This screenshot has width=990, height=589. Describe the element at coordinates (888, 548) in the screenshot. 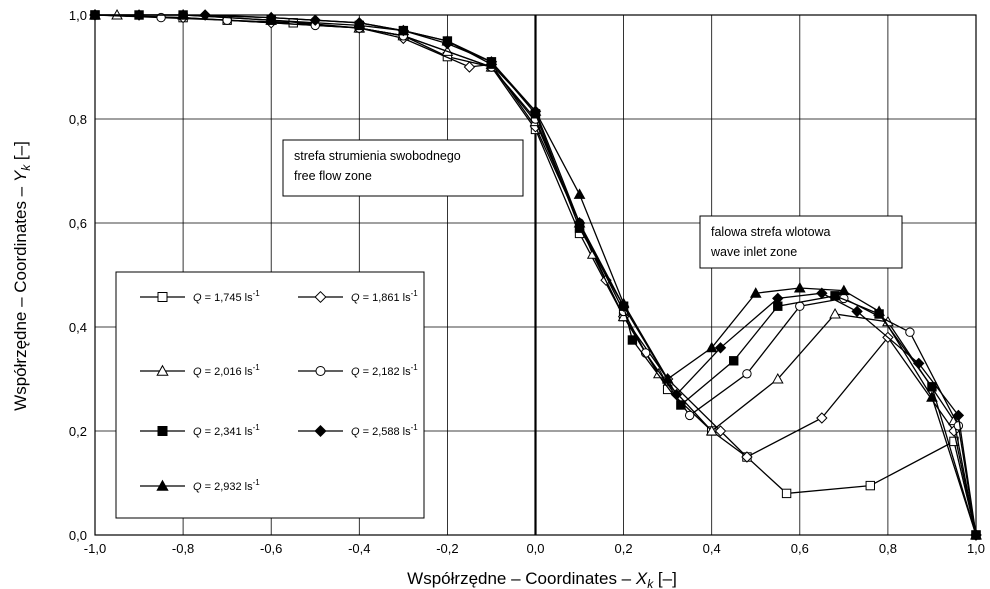

I see `x-tick-label: 0,8` at that location.